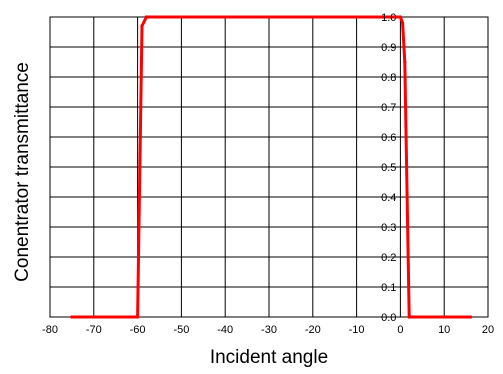 This screenshot has width=503, height=374. What do you see at coordinates (388, 288) in the screenshot?
I see `y-tick-label: 0.1` at bounding box center [388, 288].